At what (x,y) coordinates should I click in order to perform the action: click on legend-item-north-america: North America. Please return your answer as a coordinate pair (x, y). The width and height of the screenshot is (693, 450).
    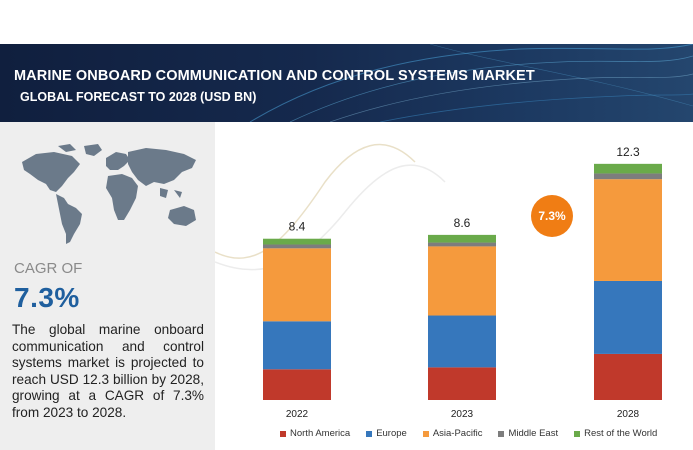
    Looking at the image, I should click on (315, 433).